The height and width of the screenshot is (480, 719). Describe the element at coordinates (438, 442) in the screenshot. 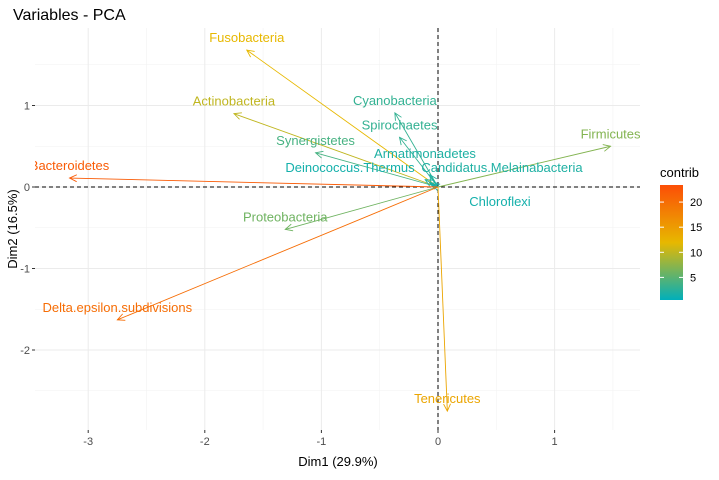

I see `x-tick-label: 0` at that location.